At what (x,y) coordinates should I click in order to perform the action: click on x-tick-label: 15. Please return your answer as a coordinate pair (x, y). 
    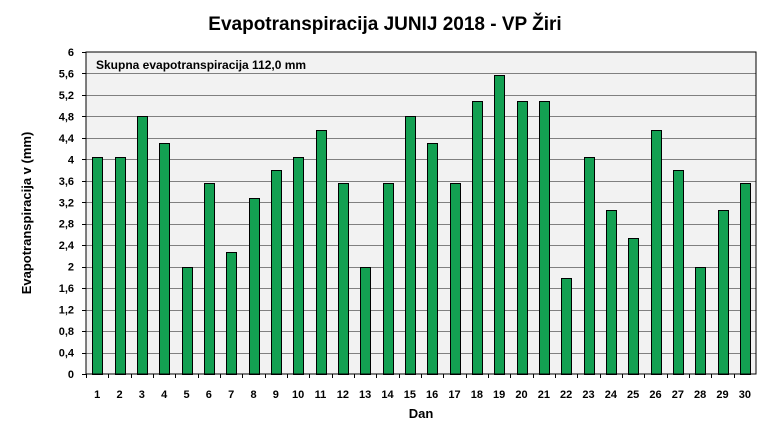
    Looking at the image, I should click on (410, 395).